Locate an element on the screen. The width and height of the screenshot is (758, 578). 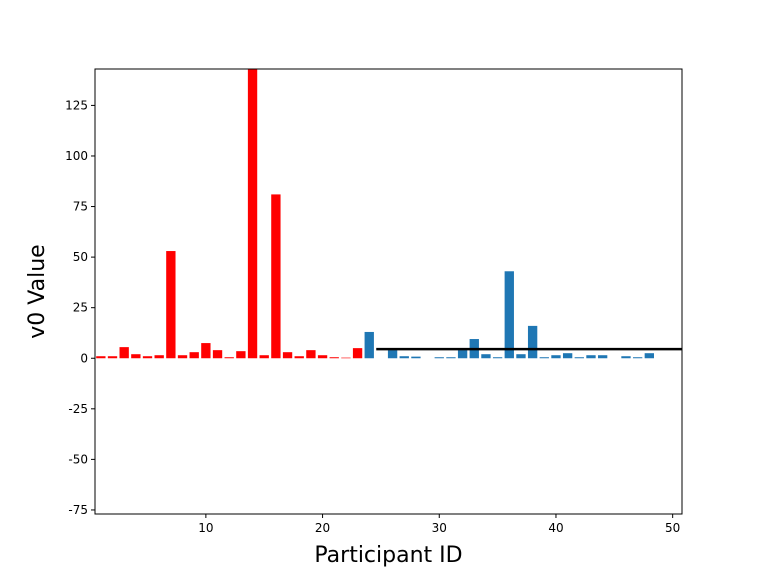
y-tick-label: 0 is located at coordinates (84, 358).